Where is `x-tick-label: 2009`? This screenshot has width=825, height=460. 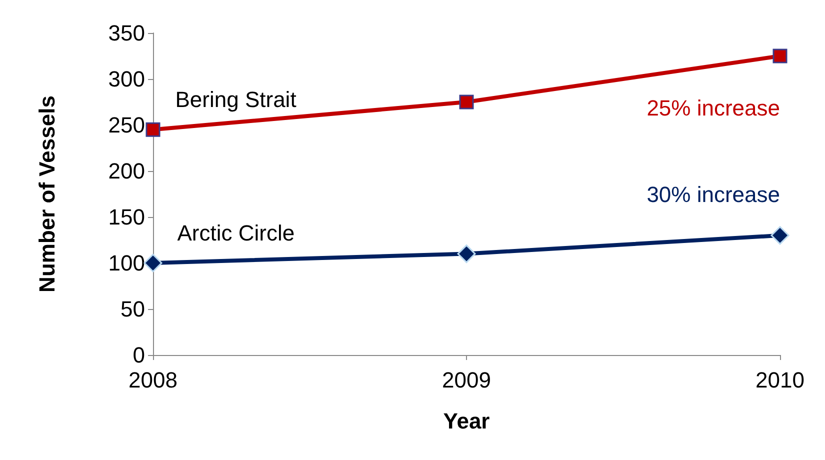
x-tick-label: 2009 is located at coordinates (466, 380).